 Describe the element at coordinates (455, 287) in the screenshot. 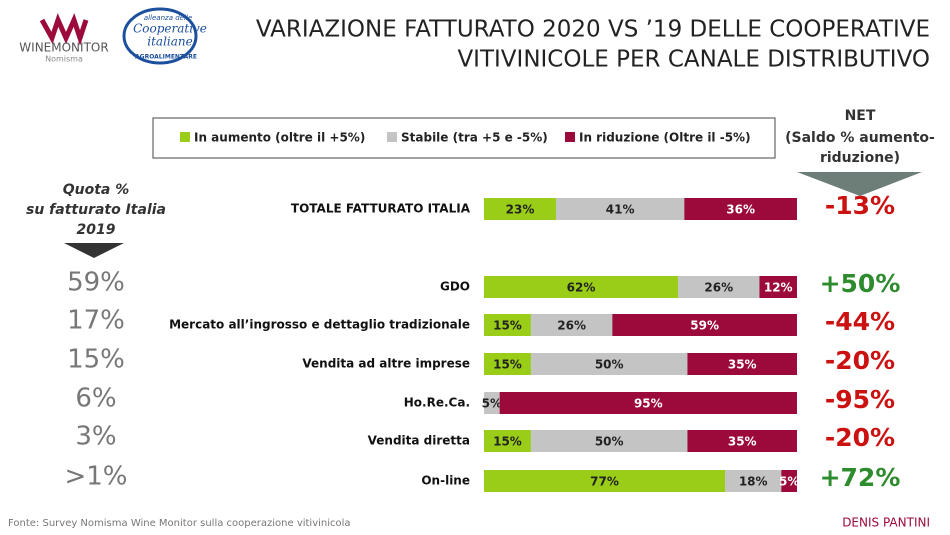

I see `category-label: GDO` at that location.